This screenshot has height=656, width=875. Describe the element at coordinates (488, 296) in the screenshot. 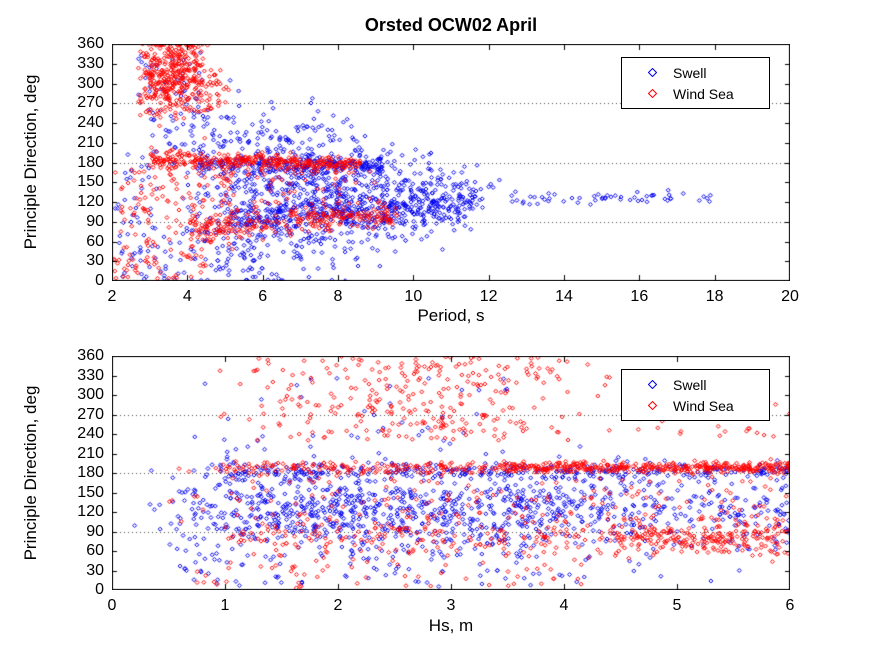

I see `x-tick-label: 12` at that location.